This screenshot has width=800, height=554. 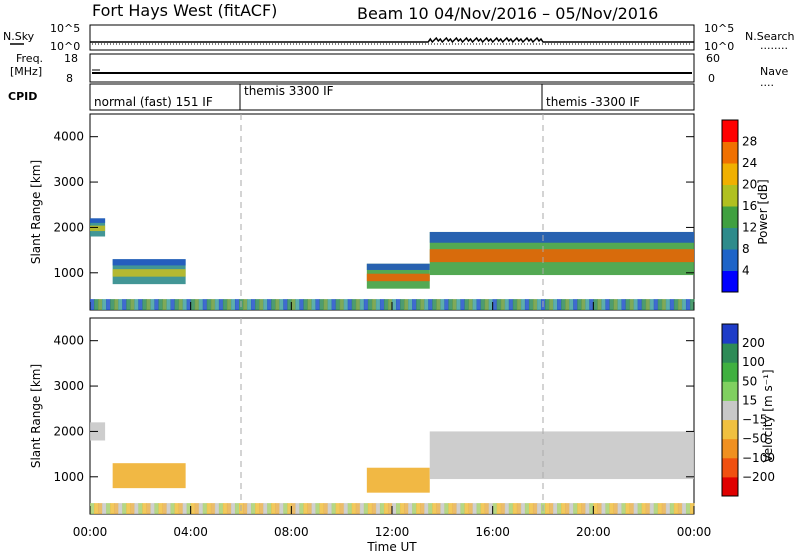 I want to click on colorbar-frame, so click(x=730, y=206).